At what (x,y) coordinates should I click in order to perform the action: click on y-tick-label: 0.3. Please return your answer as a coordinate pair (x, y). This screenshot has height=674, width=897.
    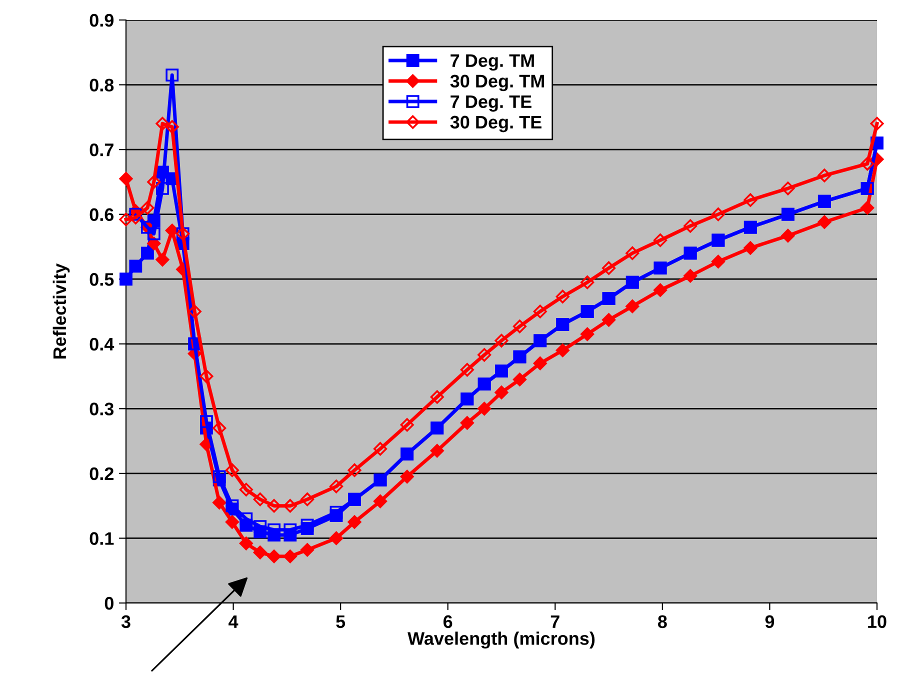
    Looking at the image, I should click on (102, 409).